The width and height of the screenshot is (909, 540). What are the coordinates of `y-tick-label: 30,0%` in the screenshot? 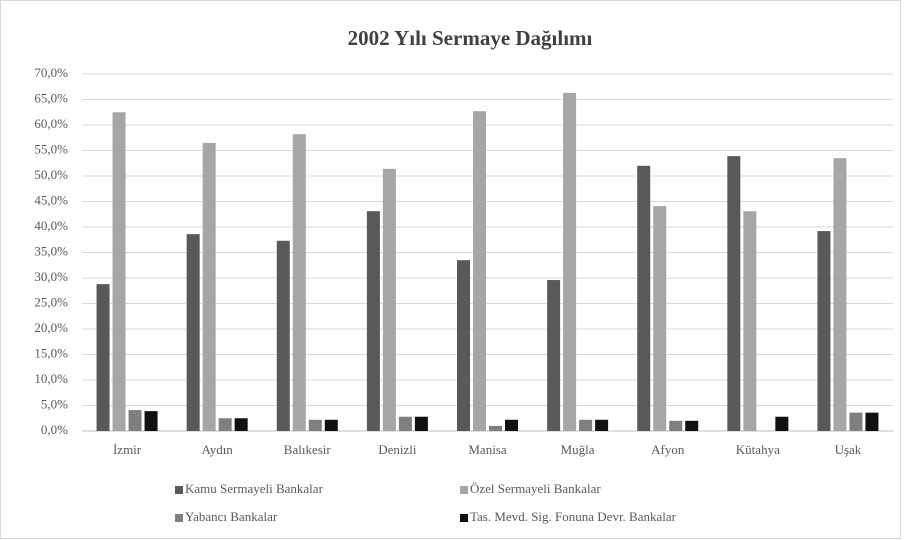 It's located at (51, 276).